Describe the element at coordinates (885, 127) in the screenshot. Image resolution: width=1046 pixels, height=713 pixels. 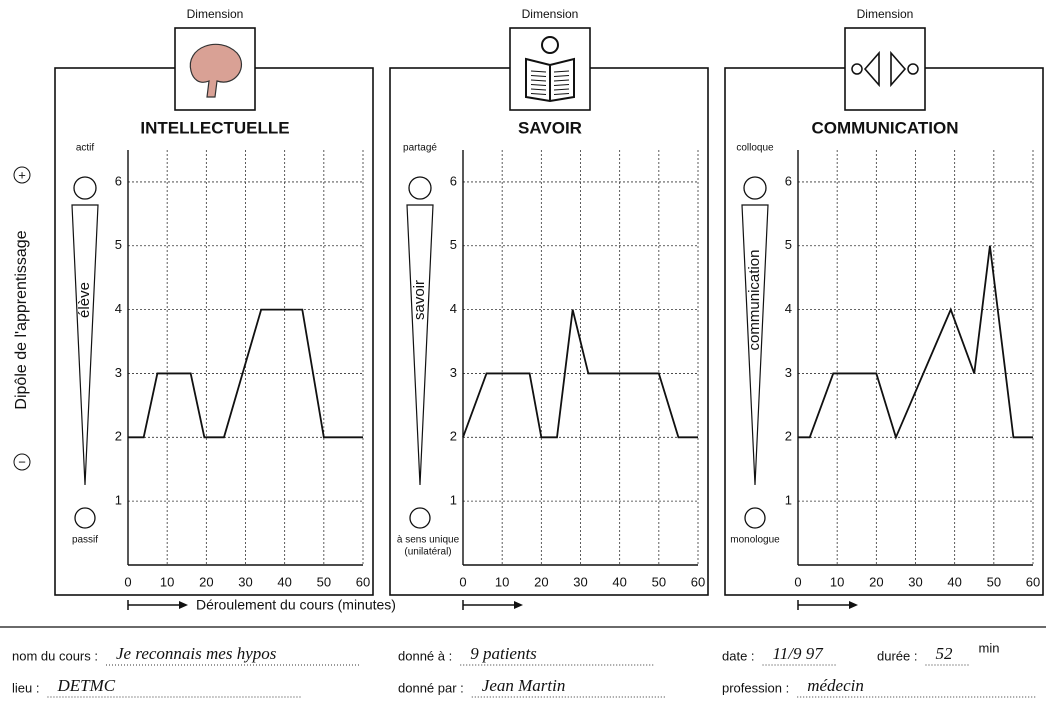
I see `chart-title: COMMUNICATION` at that location.